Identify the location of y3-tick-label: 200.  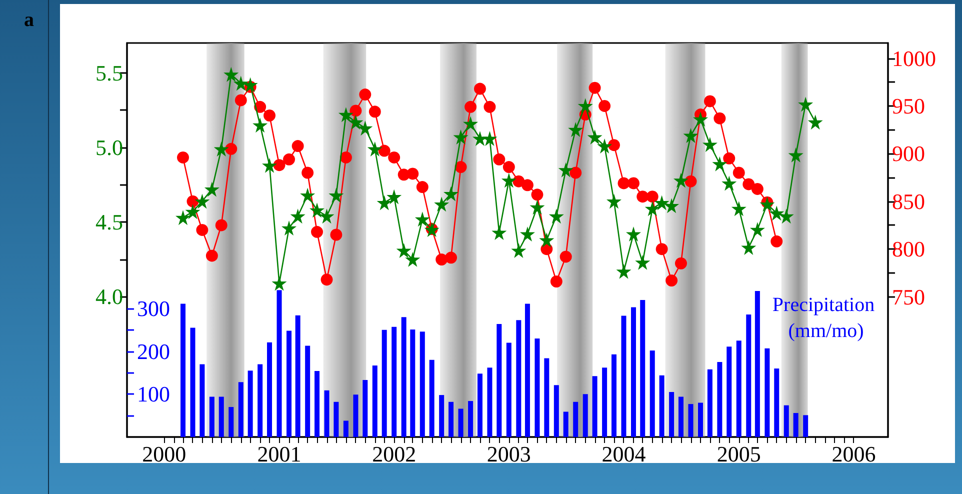
(153, 351).